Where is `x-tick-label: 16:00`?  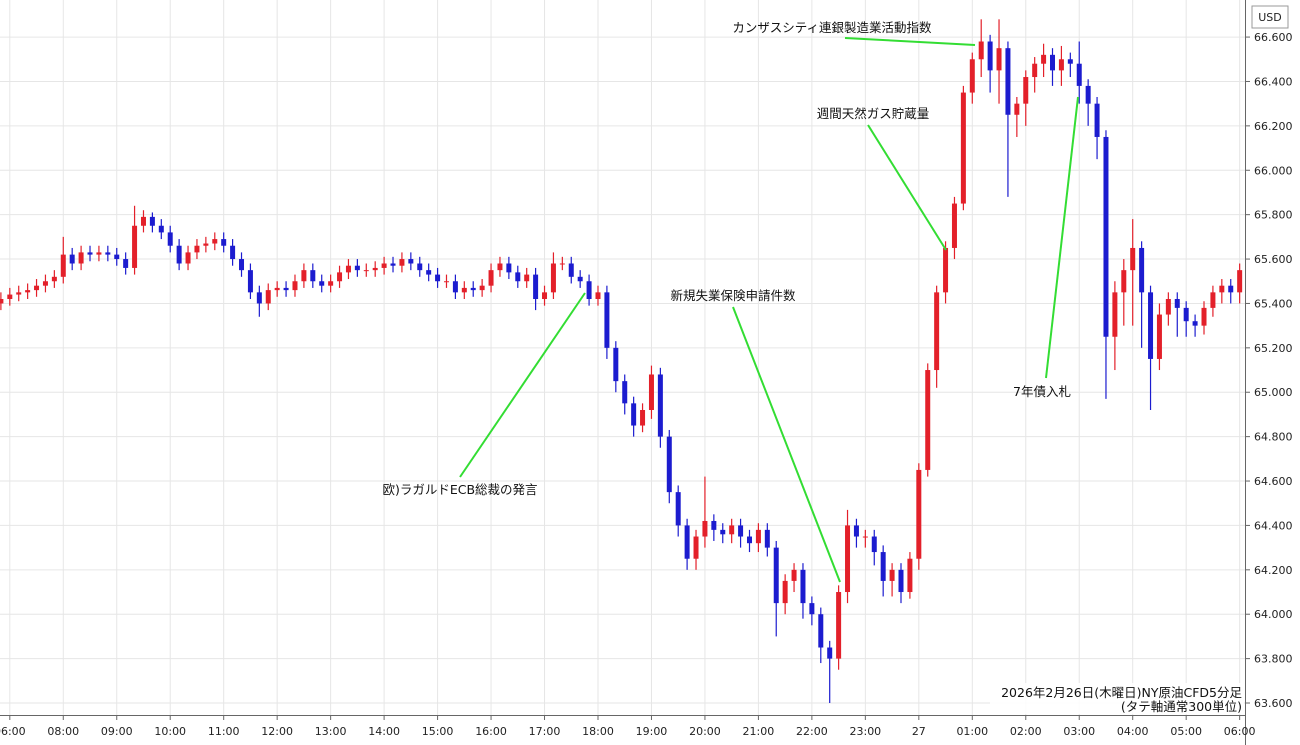
x-tick-label: 16:00 is located at coordinates (491, 731).